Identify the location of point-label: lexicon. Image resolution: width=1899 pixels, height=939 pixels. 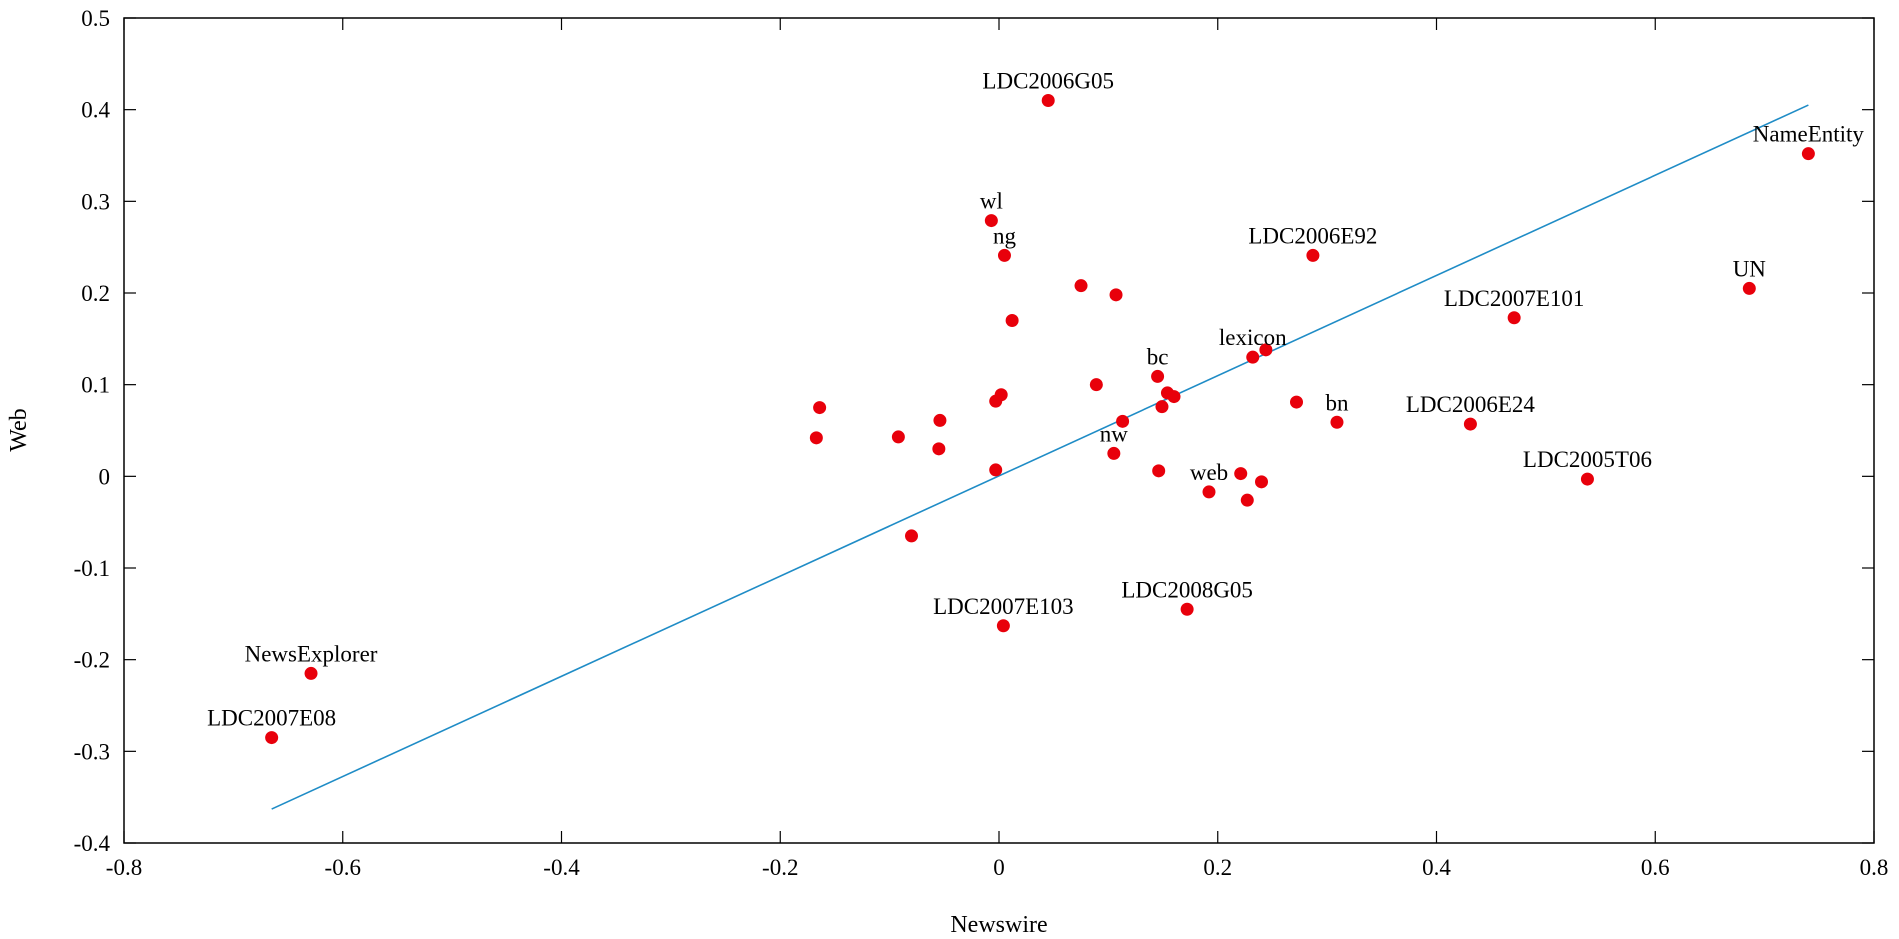
(1253, 337).